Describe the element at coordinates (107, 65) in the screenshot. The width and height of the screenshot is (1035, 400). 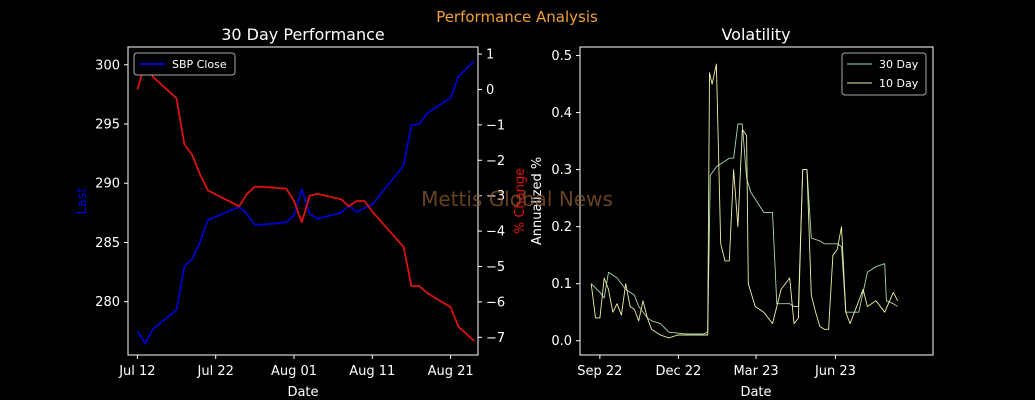
I see `performance-y-tick-label: 300` at that location.